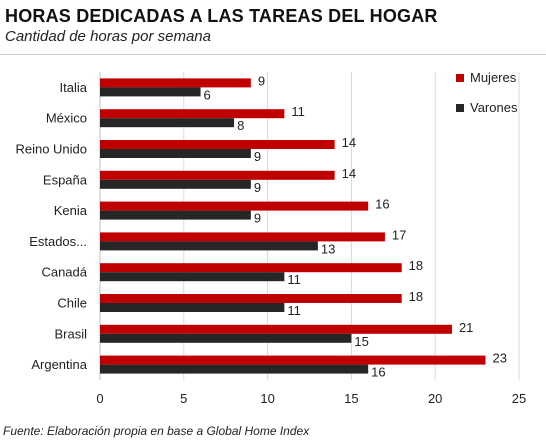  Describe the element at coordinates (382, 204) in the screenshot. I see `data-label-mujeres: 16` at that location.